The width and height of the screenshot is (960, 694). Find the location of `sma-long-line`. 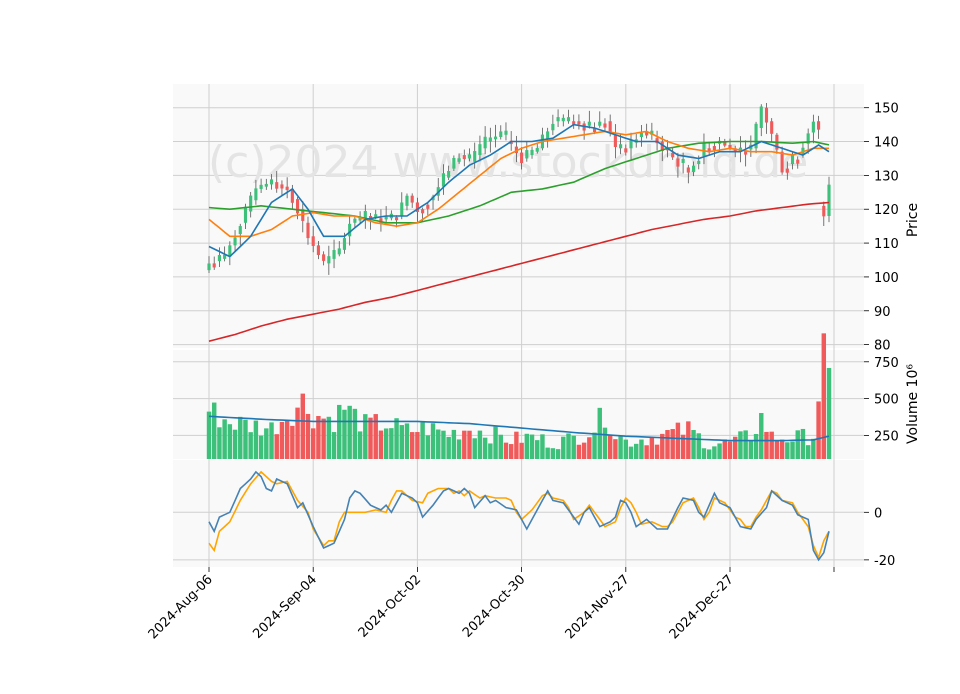

sma-long-line is located at coordinates (519, 271).